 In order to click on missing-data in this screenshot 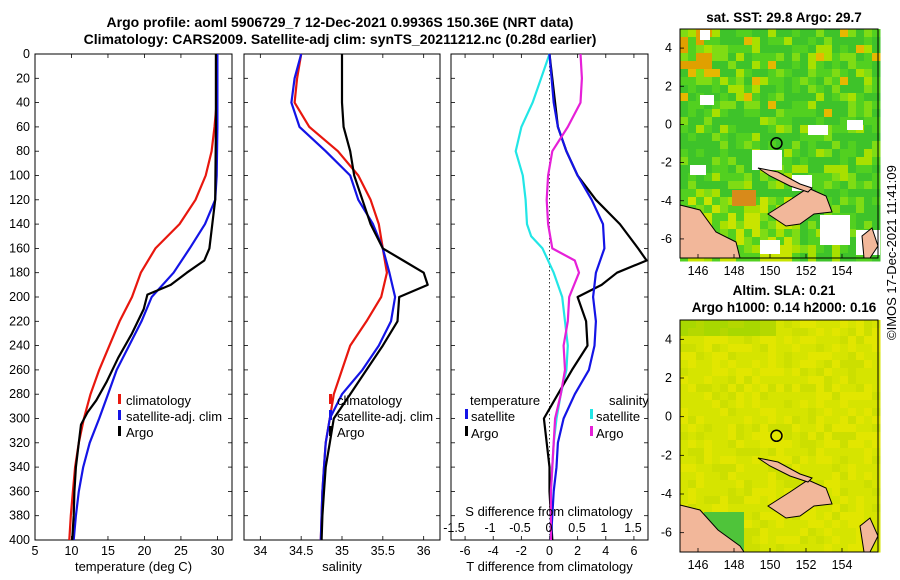, I will do `click(818, 130)`.